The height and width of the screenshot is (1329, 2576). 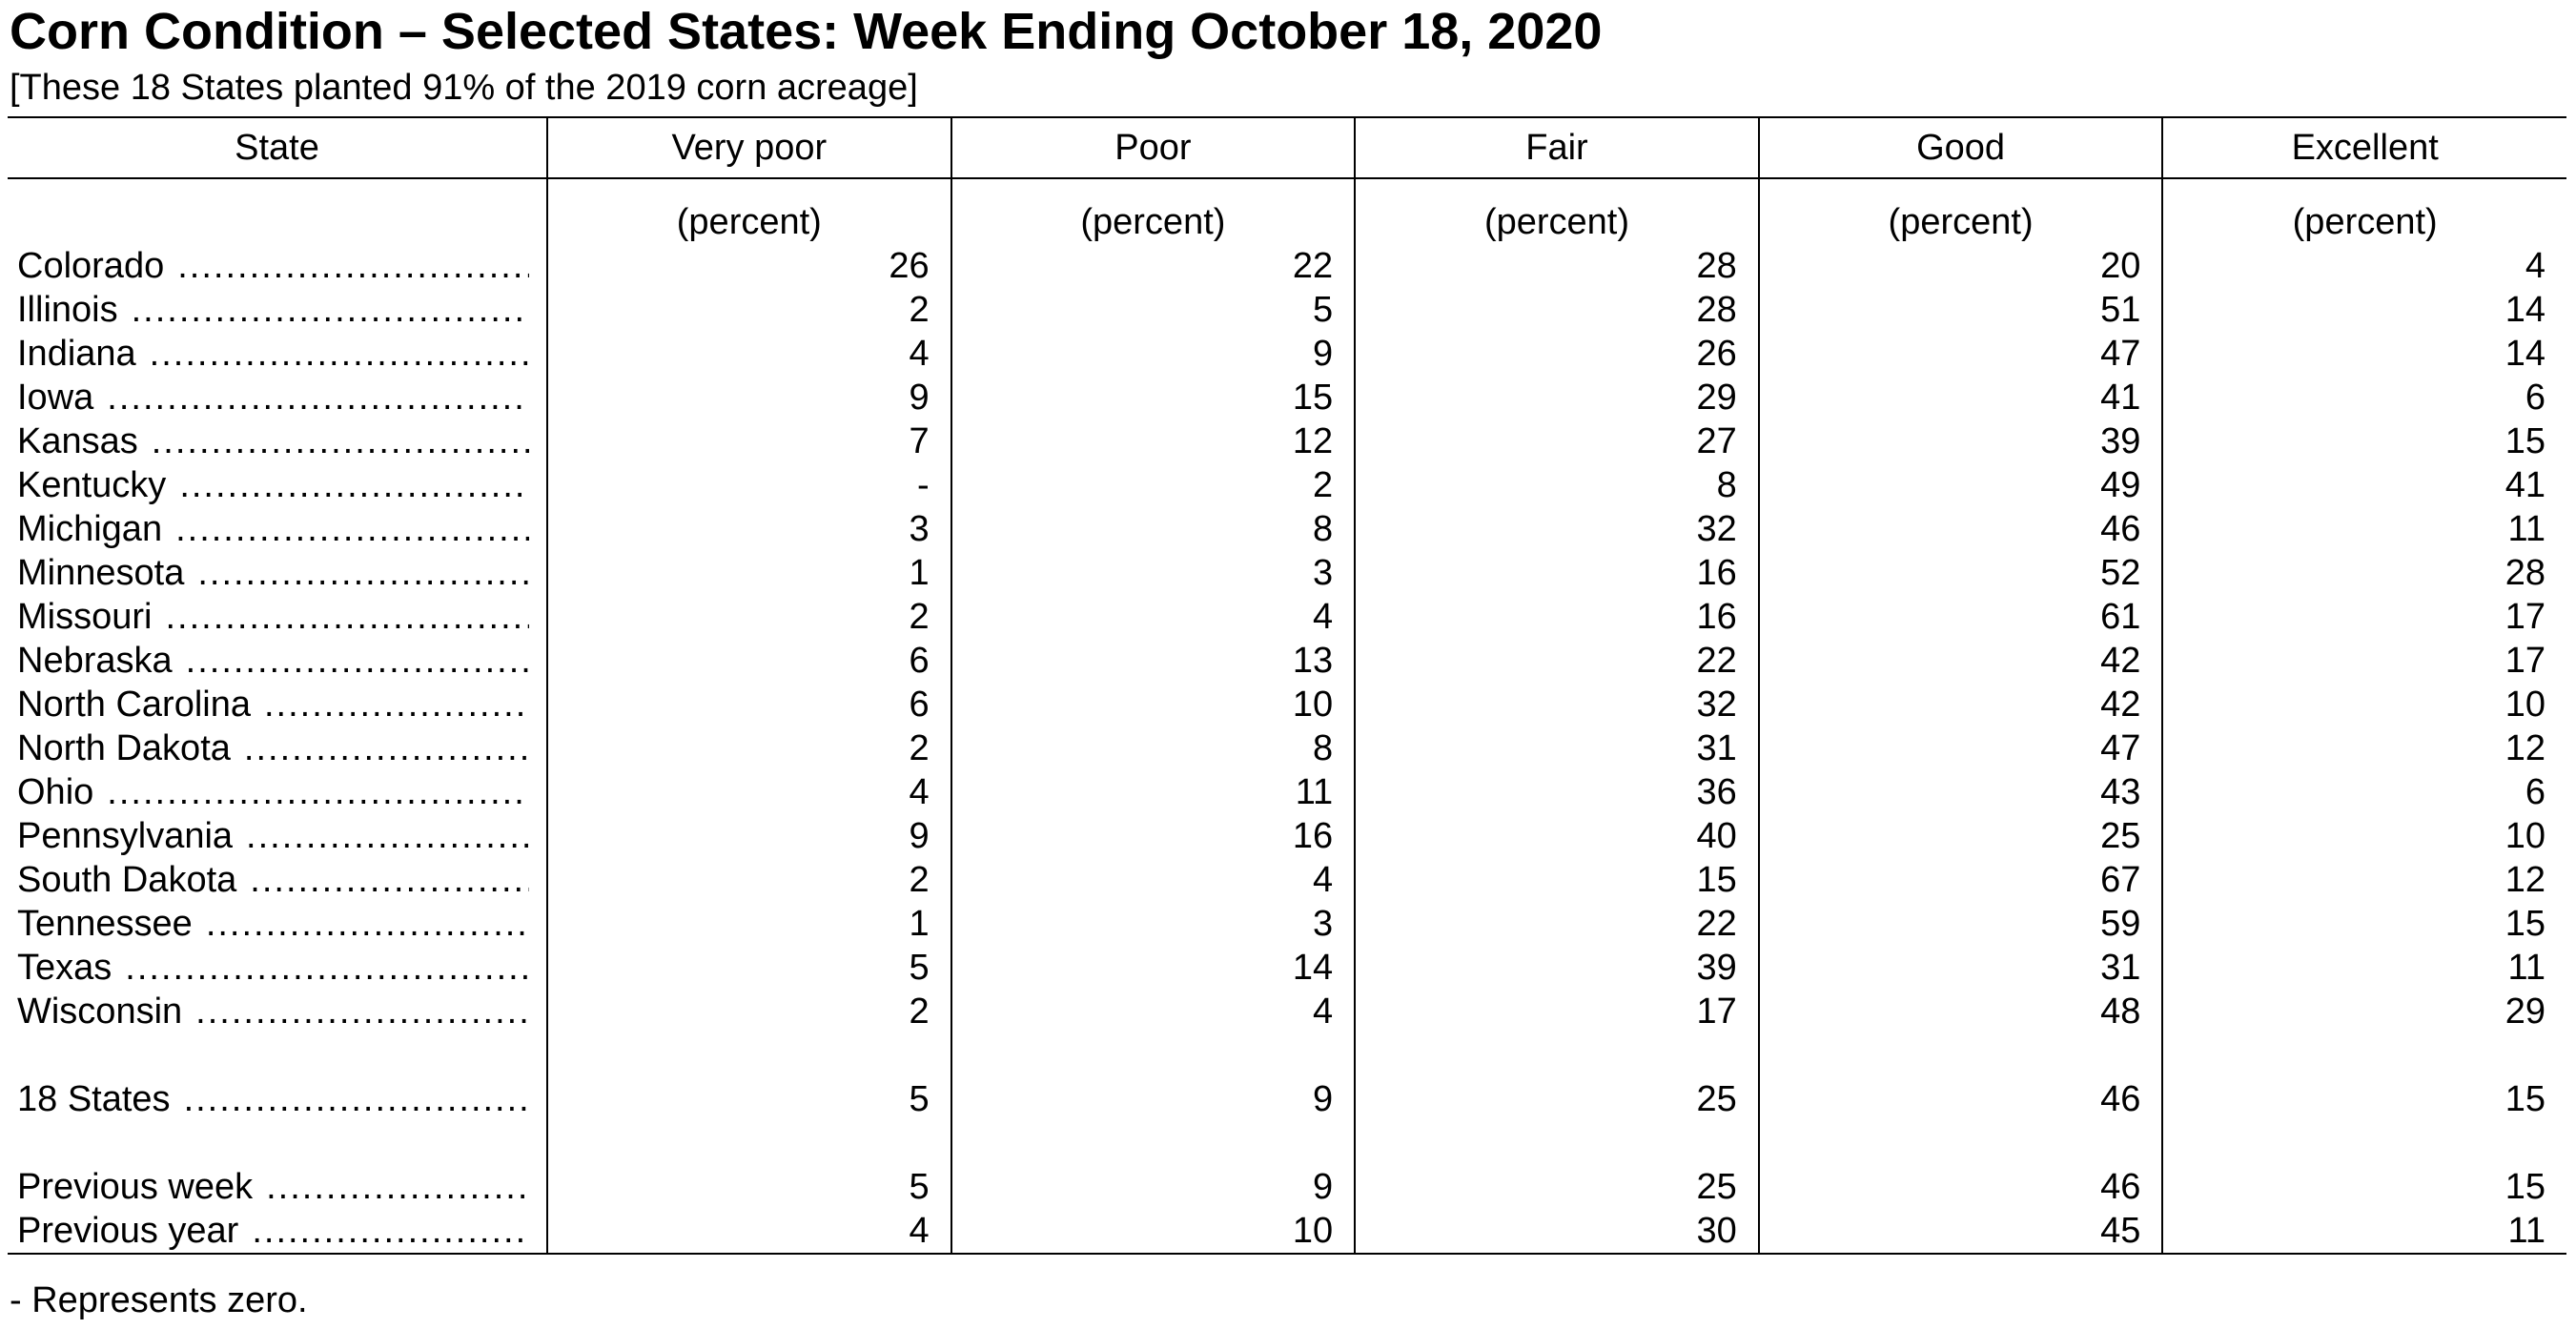 I want to click on value-cell: 59, so click(x=1960, y=924).